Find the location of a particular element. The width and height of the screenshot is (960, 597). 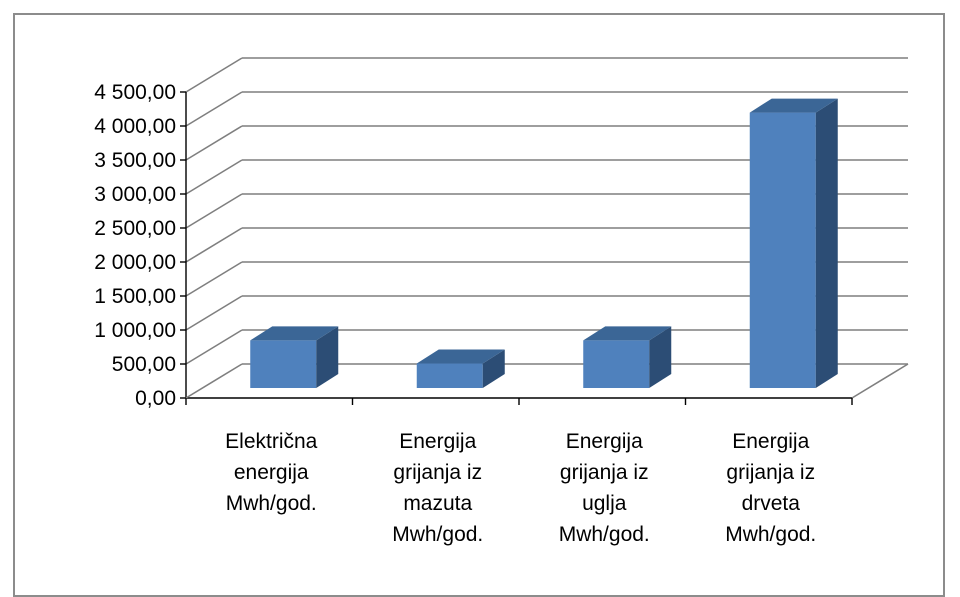

x-category-label-line: energija is located at coordinates (271, 472).